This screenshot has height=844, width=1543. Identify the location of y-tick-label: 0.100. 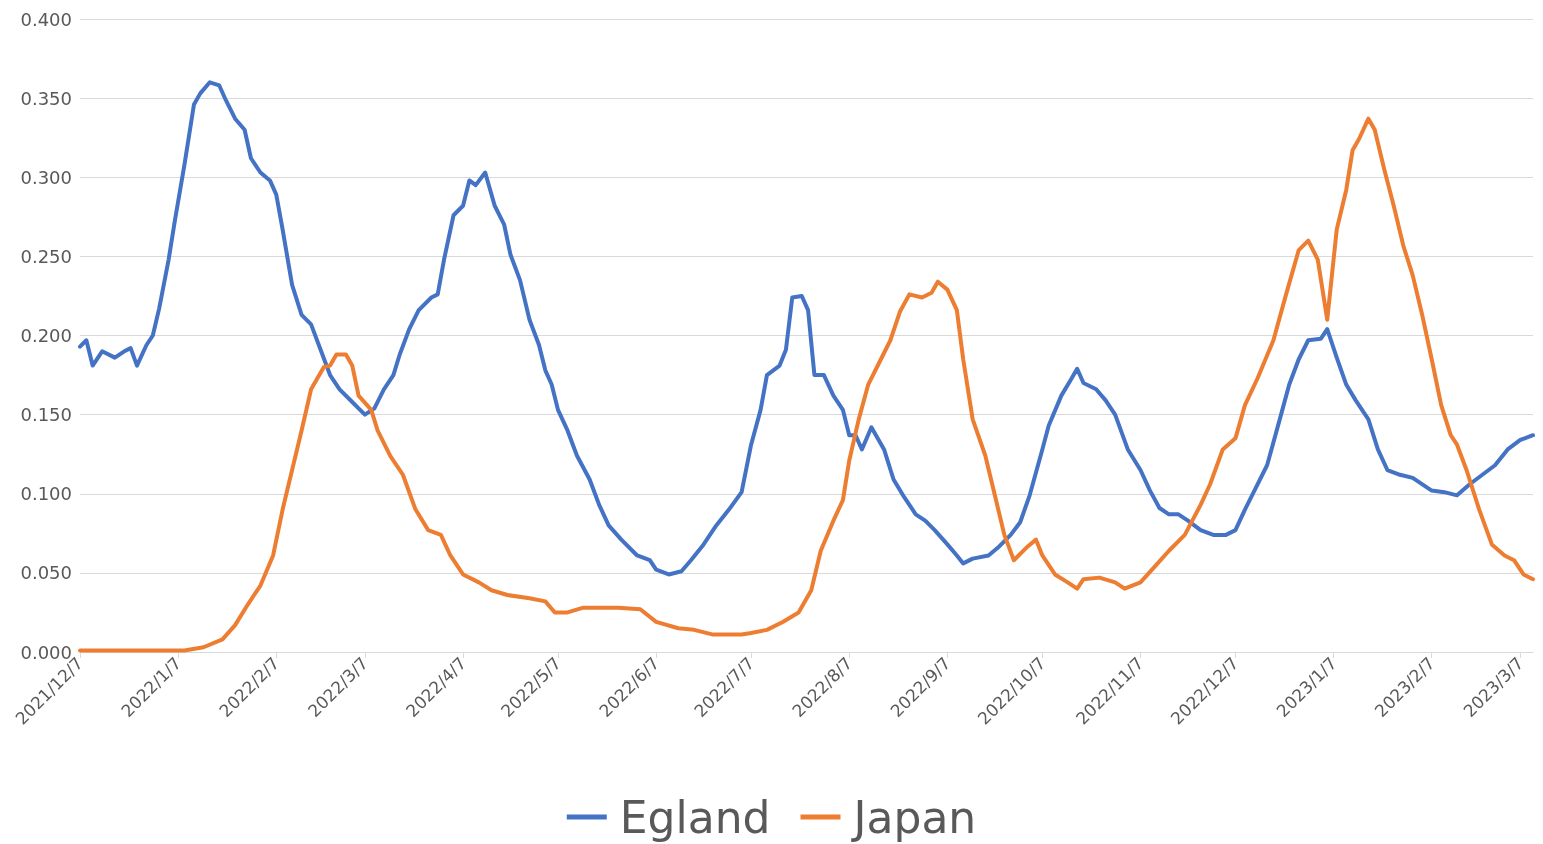
(46, 494).